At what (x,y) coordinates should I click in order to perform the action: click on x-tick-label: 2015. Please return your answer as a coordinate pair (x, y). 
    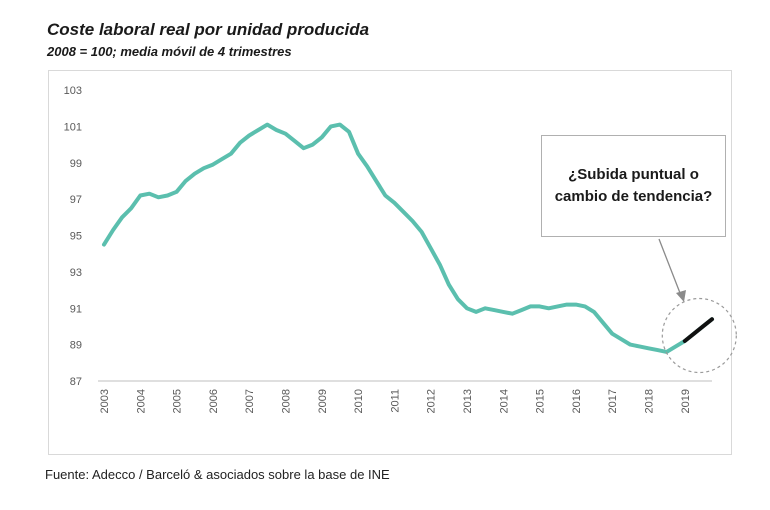
    Looking at the image, I should click on (541, 401).